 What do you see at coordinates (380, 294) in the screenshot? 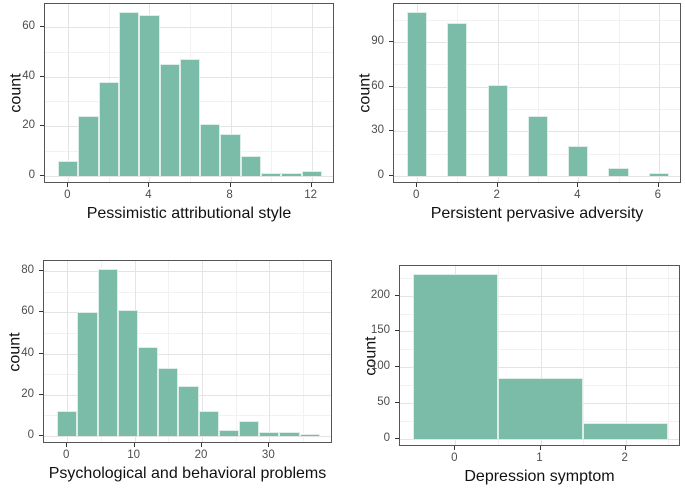
I see `y-tick-label: 200` at bounding box center [380, 294].